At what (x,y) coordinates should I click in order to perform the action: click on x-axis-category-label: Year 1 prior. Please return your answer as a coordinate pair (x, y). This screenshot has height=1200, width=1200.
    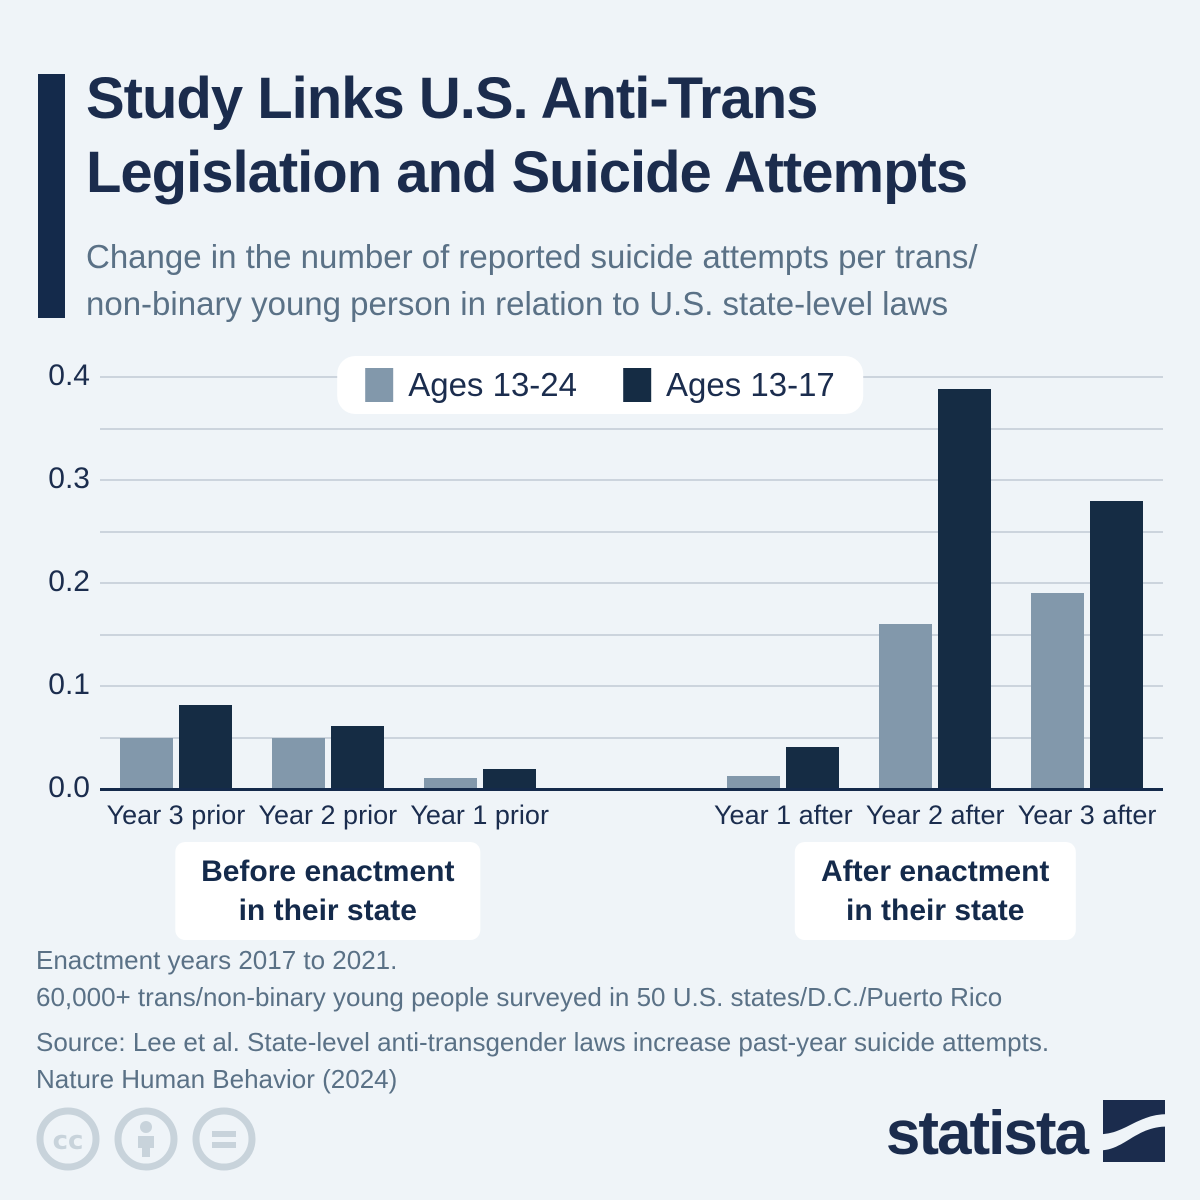
    Looking at the image, I should click on (479, 815).